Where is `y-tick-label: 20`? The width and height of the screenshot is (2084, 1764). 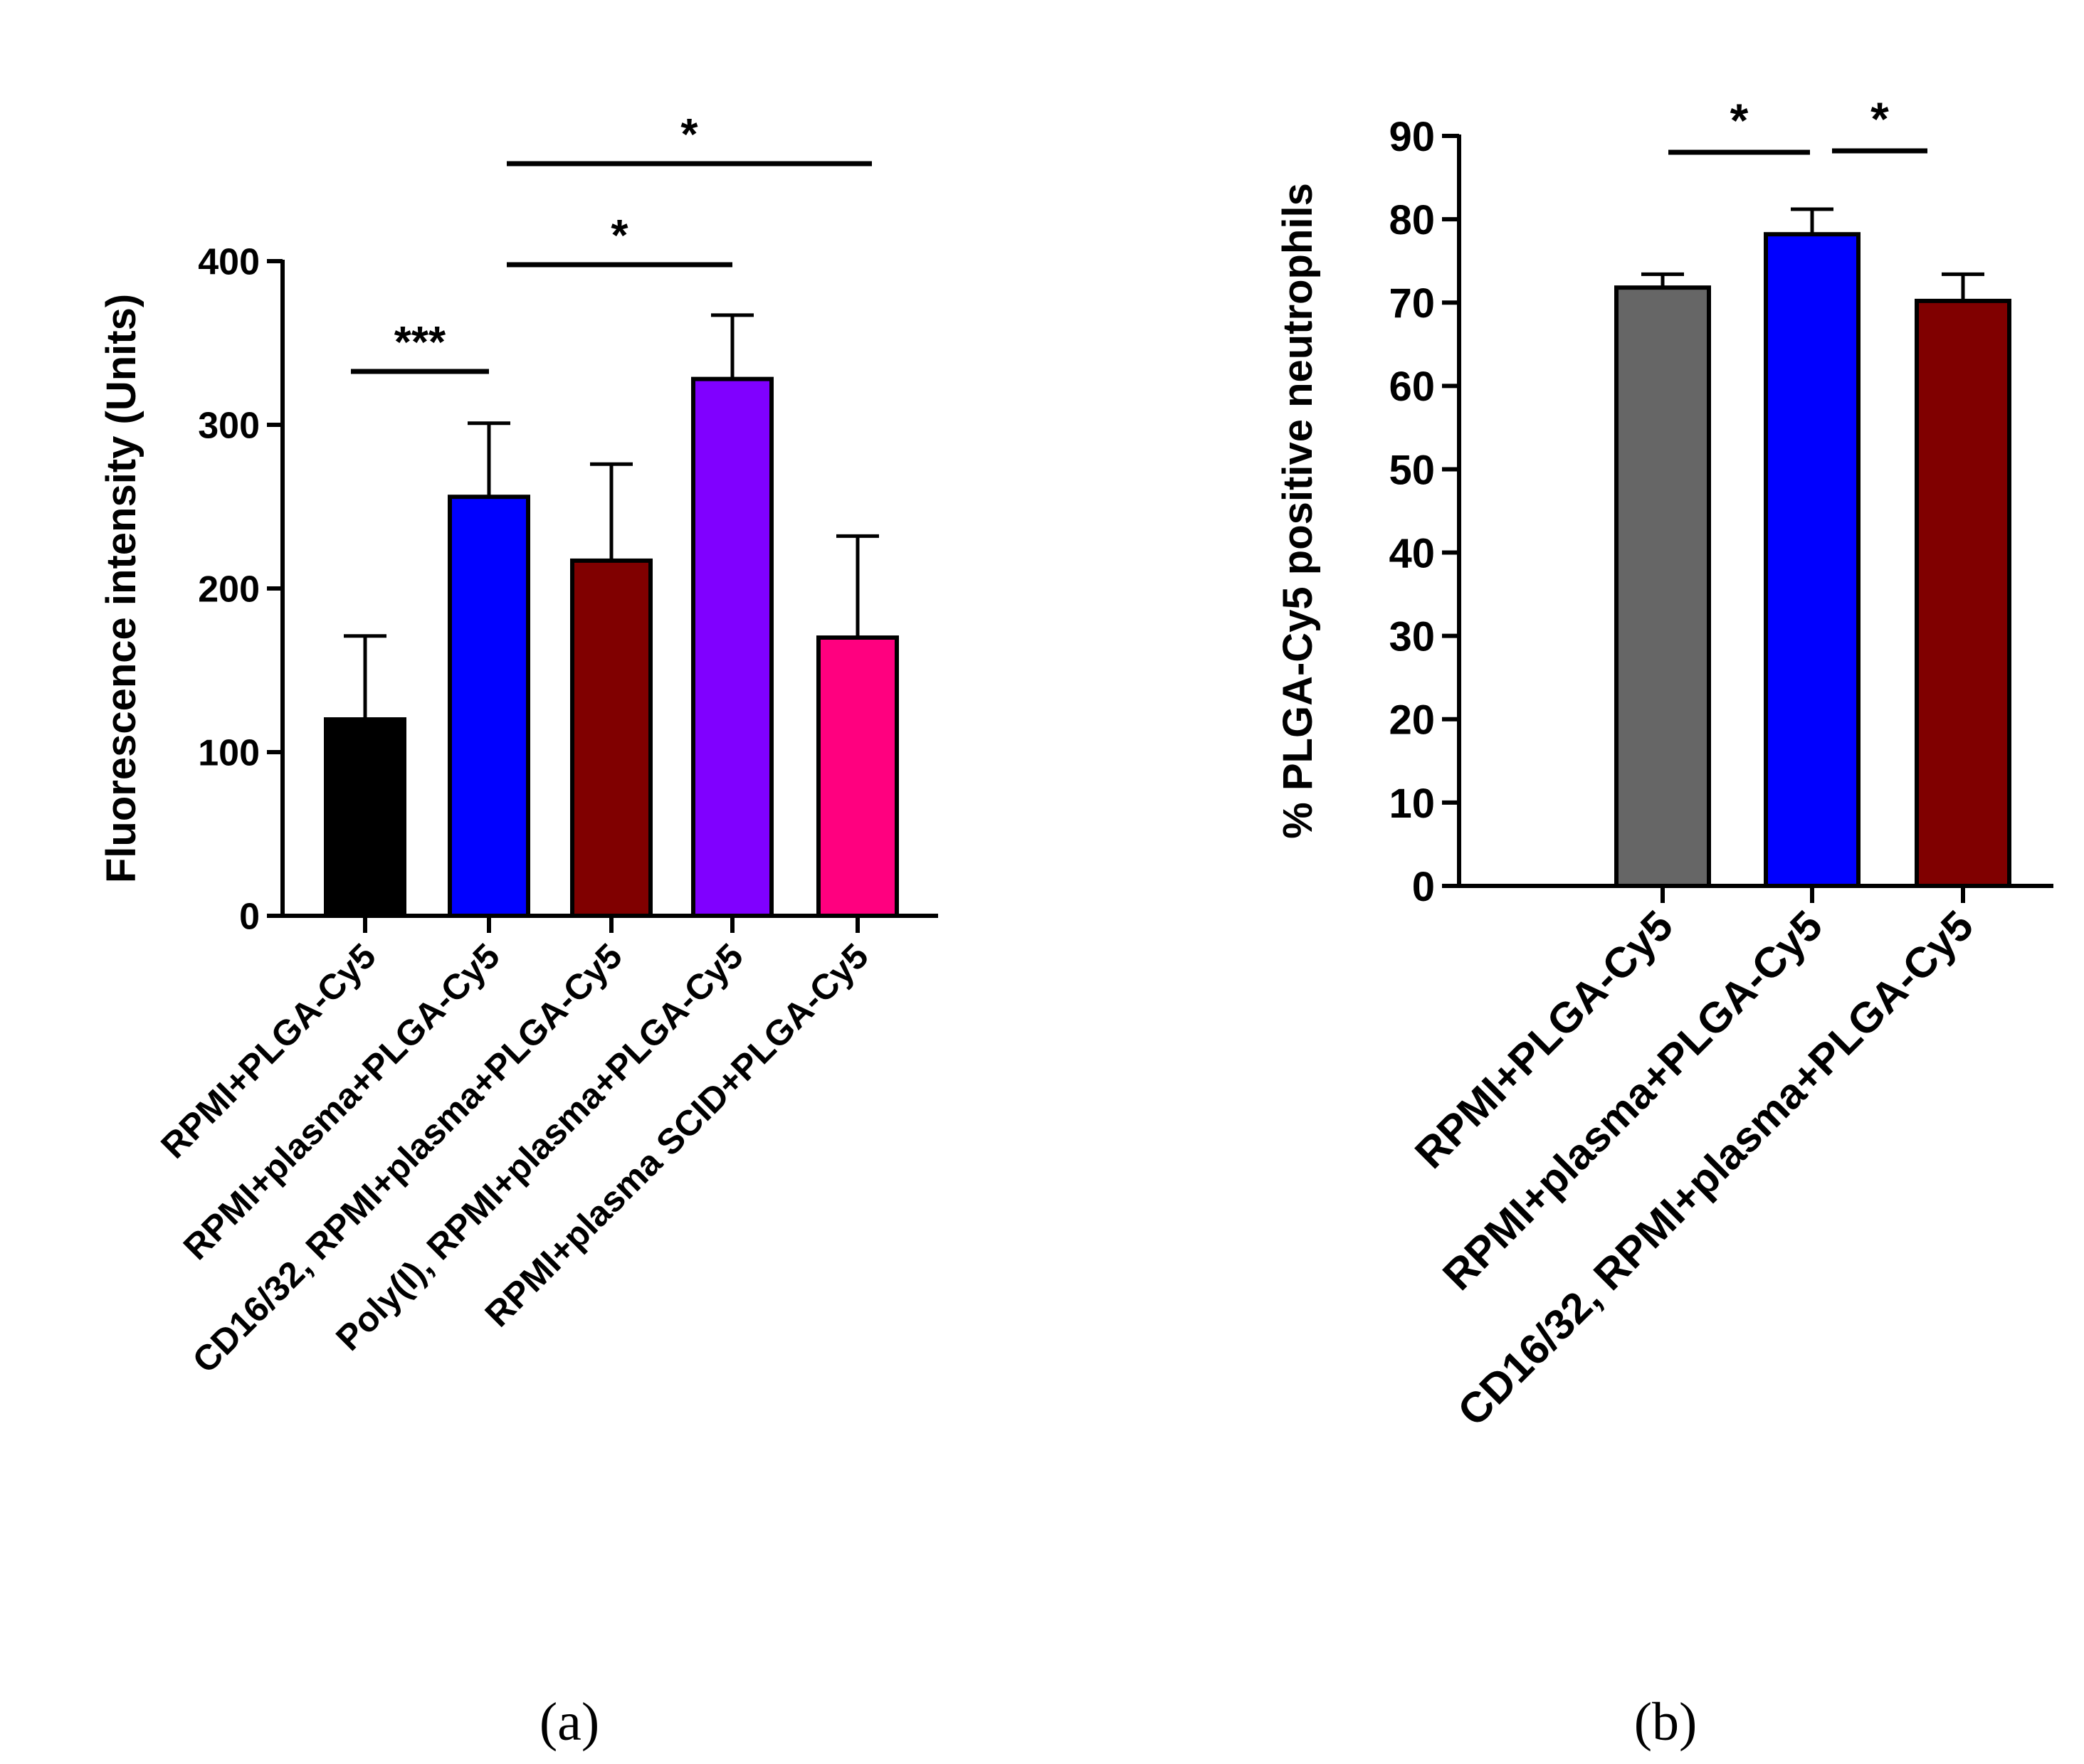
y-tick-label: 20 is located at coordinates (1412, 720).